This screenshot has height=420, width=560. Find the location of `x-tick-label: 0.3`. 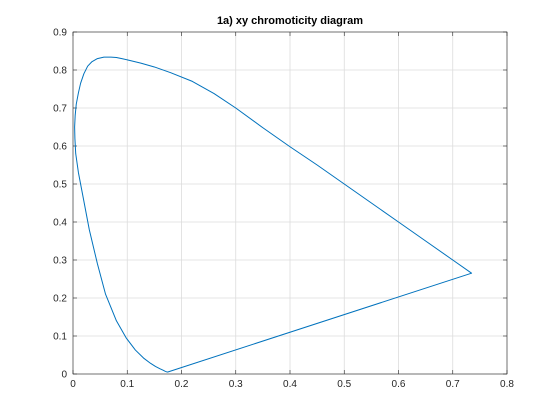

x-tick-label: 0.3 is located at coordinates (236, 384).